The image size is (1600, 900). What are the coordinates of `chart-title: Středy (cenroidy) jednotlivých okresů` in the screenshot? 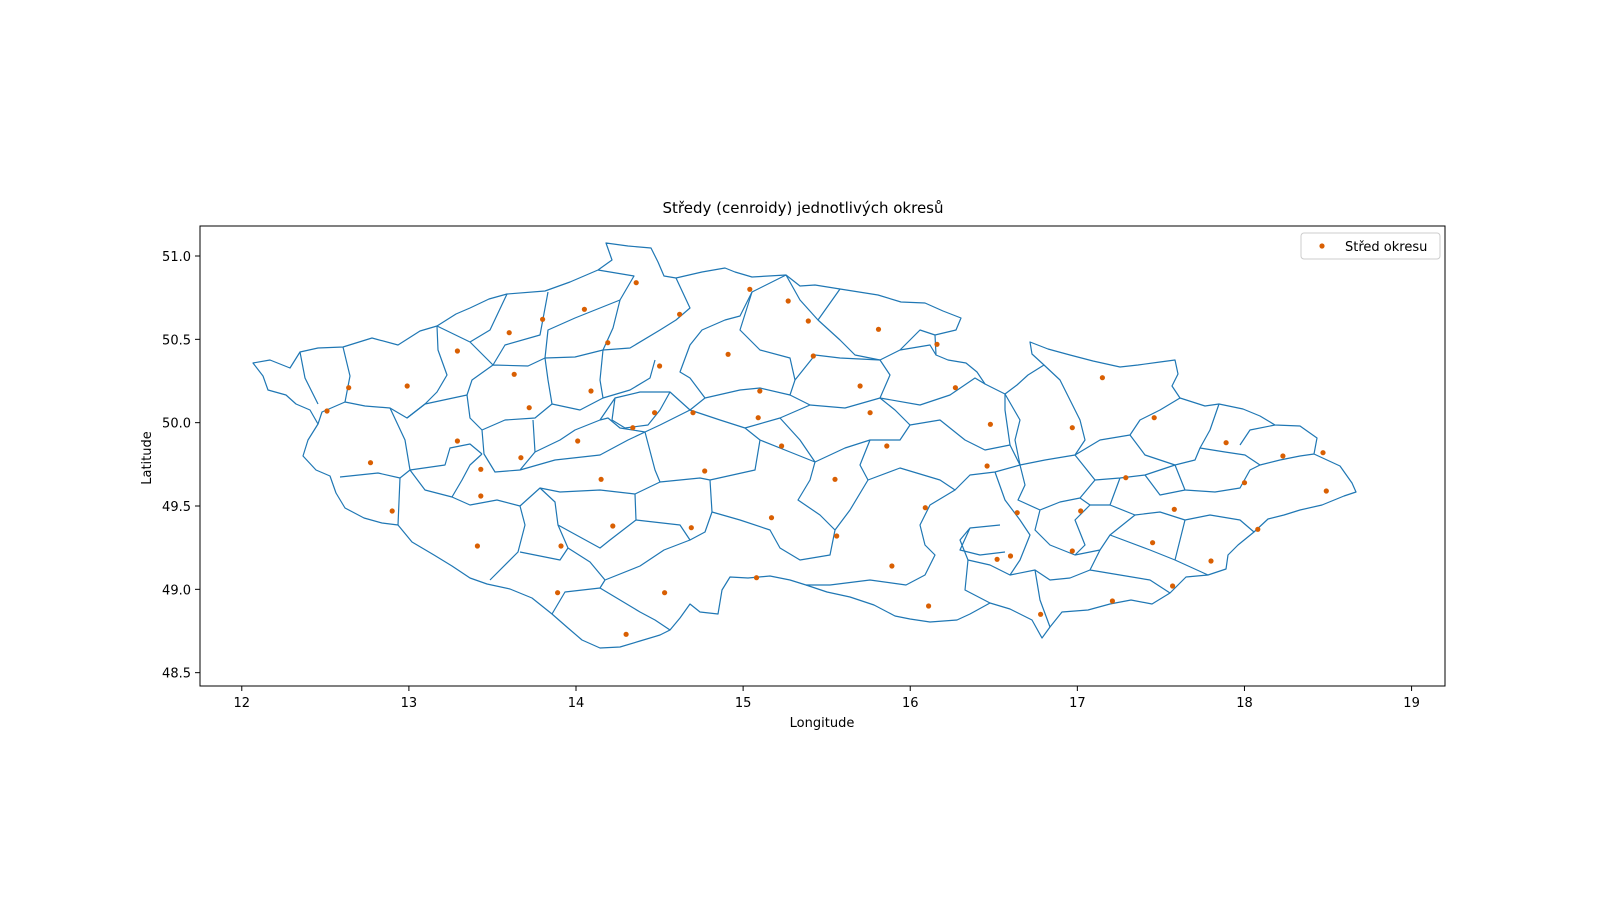 It's located at (802, 208).